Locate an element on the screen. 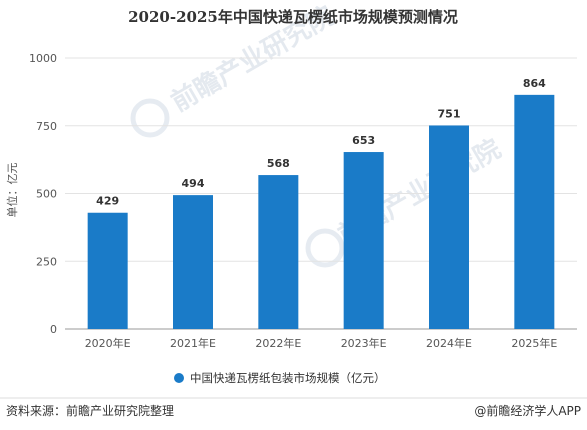 The height and width of the screenshot is (430, 587). x-tick-label: 2022年E is located at coordinates (278, 343).